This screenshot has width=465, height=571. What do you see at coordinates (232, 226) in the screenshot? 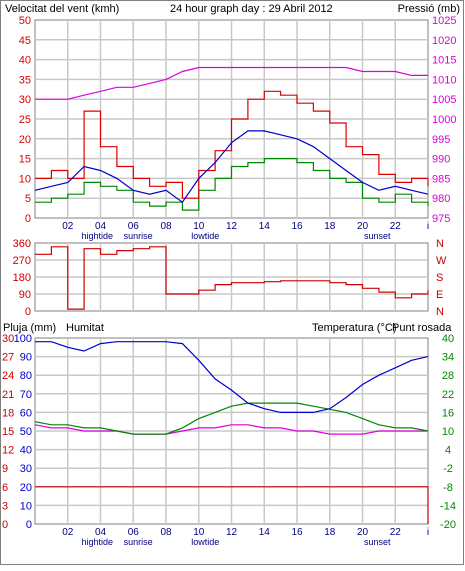
I see `wind-x-tick-label: 12` at bounding box center [232, 226].